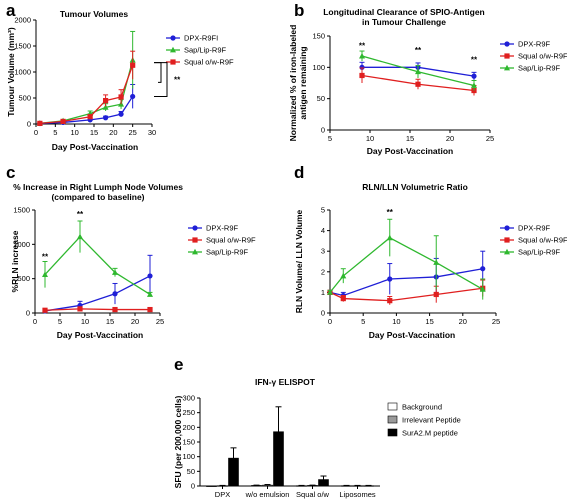 The height and width of the screenshot is (500, 567). Describe the element at coordinates (323, 230) in the screenshot. I see `y-tick-label: 4` at that location.